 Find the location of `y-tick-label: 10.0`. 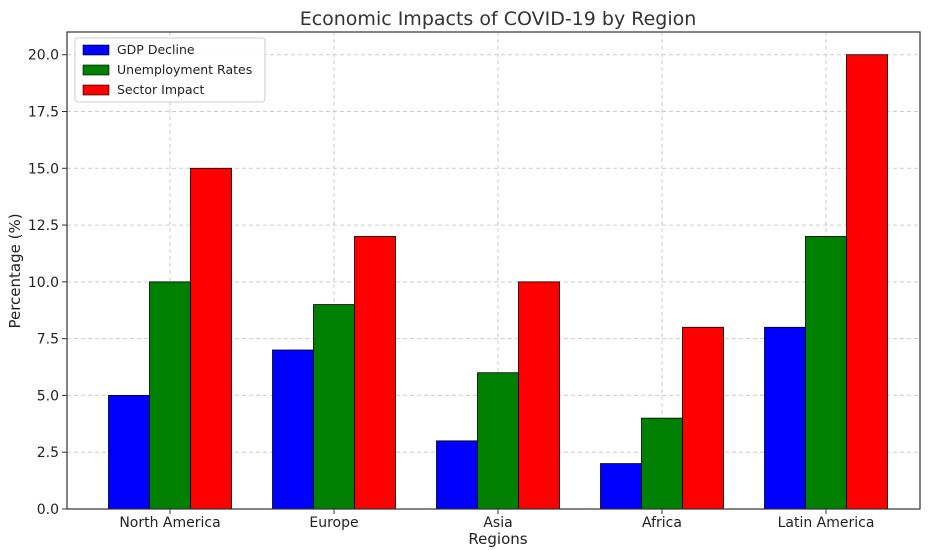

y-tick-label: 10.0 is located at coordinates (43, 283).